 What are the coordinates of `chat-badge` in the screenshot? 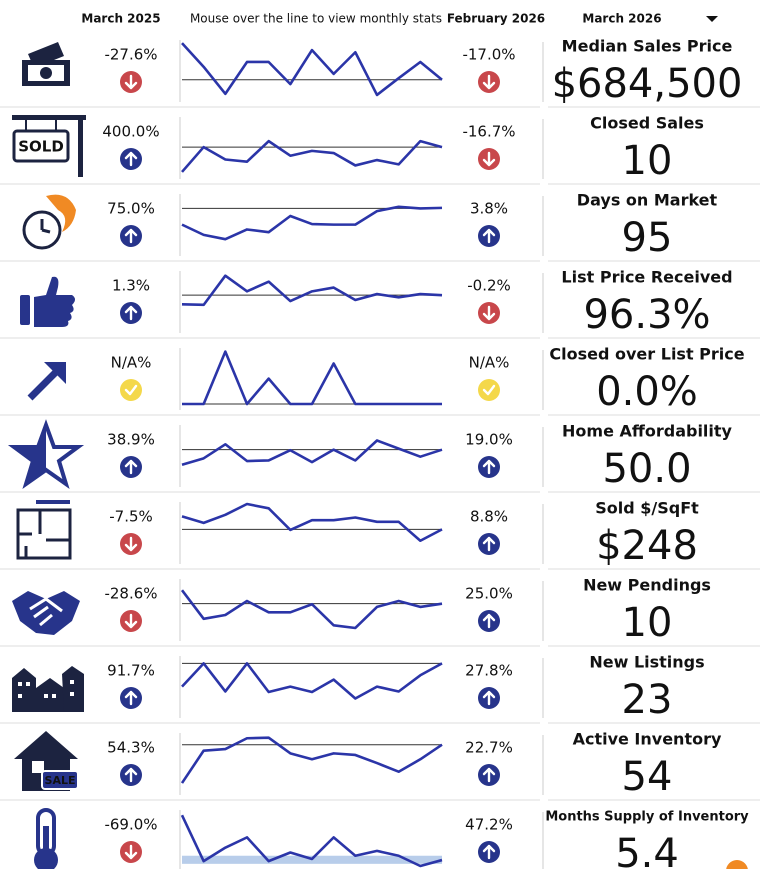 It's located at (737, 864).